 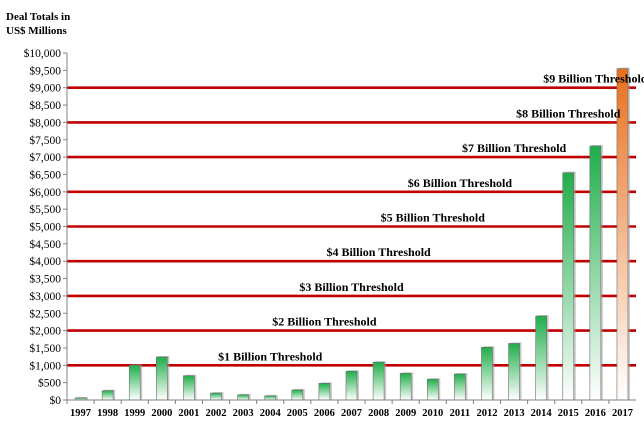 I want to click on x-tick-label: 2014, so click(x=542, y=413).